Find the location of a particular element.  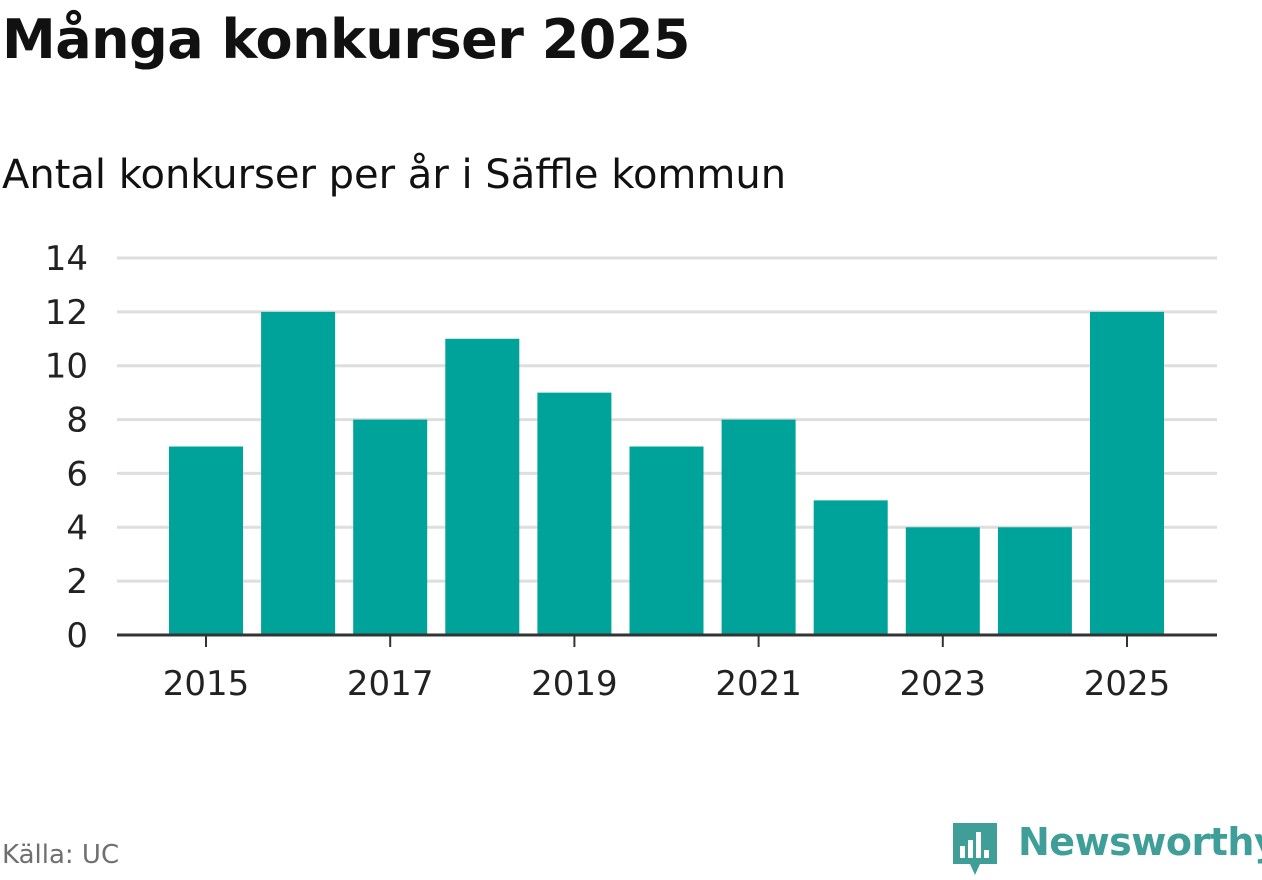

bar-2020 is located at coordinates (666, 540).